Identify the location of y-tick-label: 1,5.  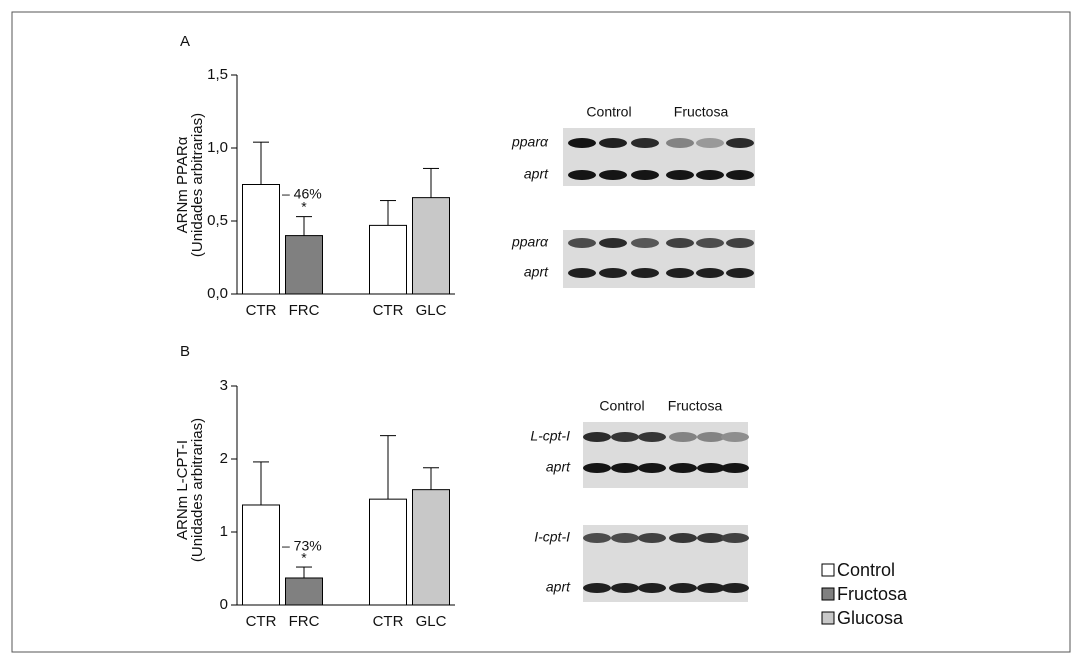
(217, 74).